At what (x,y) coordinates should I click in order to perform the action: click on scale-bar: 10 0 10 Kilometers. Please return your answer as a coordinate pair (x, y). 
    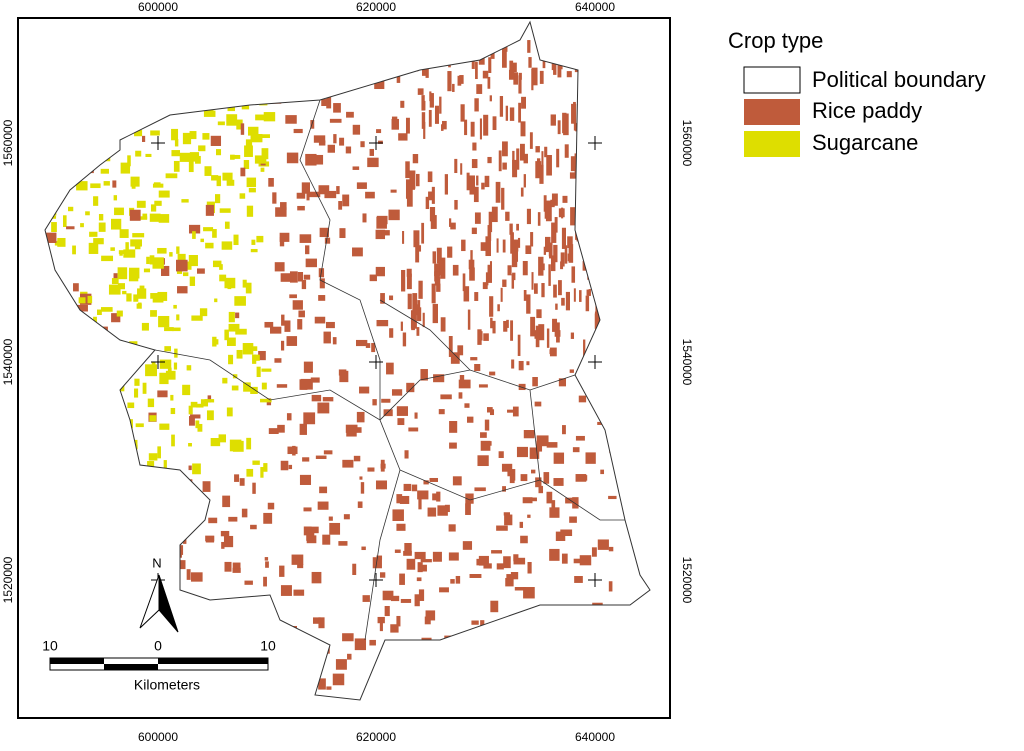
    Looking at the image, I should click on (159, 665).